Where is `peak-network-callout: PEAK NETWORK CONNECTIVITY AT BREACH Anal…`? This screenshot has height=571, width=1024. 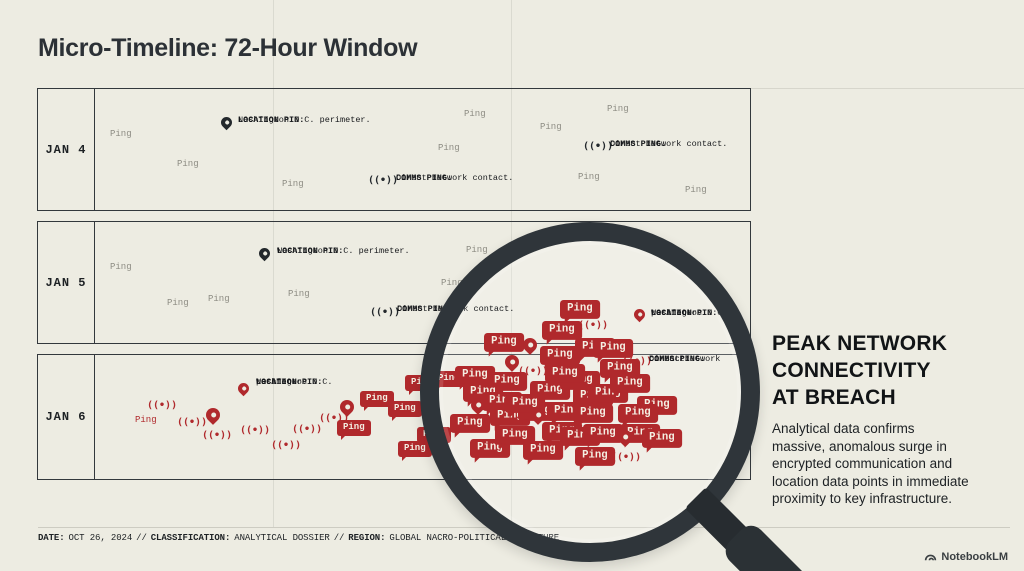
peak-network-callout: PEAK NETWORK CONNECTIVITY AT BREACH Anal… is located at coordinates (894, 419).